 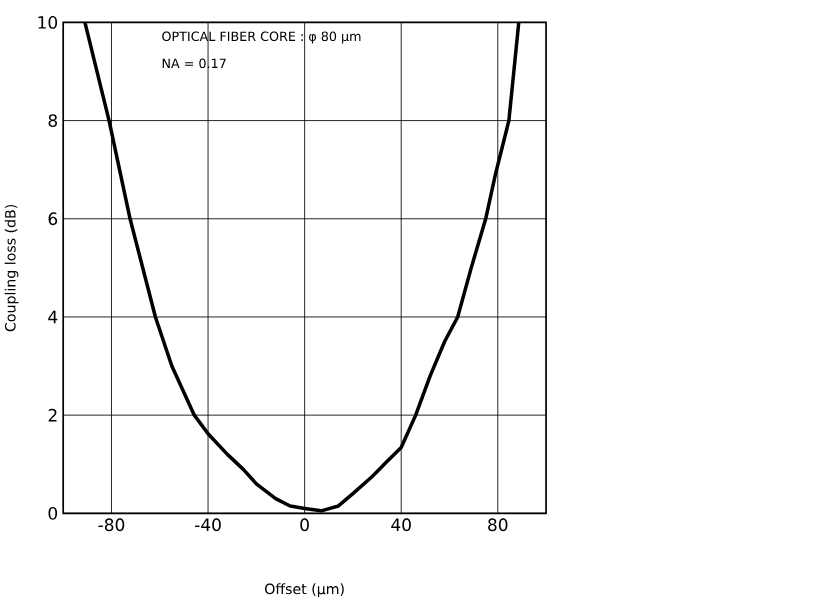 I want to click on x-tick-label: -40, so click(x=208, y=525).